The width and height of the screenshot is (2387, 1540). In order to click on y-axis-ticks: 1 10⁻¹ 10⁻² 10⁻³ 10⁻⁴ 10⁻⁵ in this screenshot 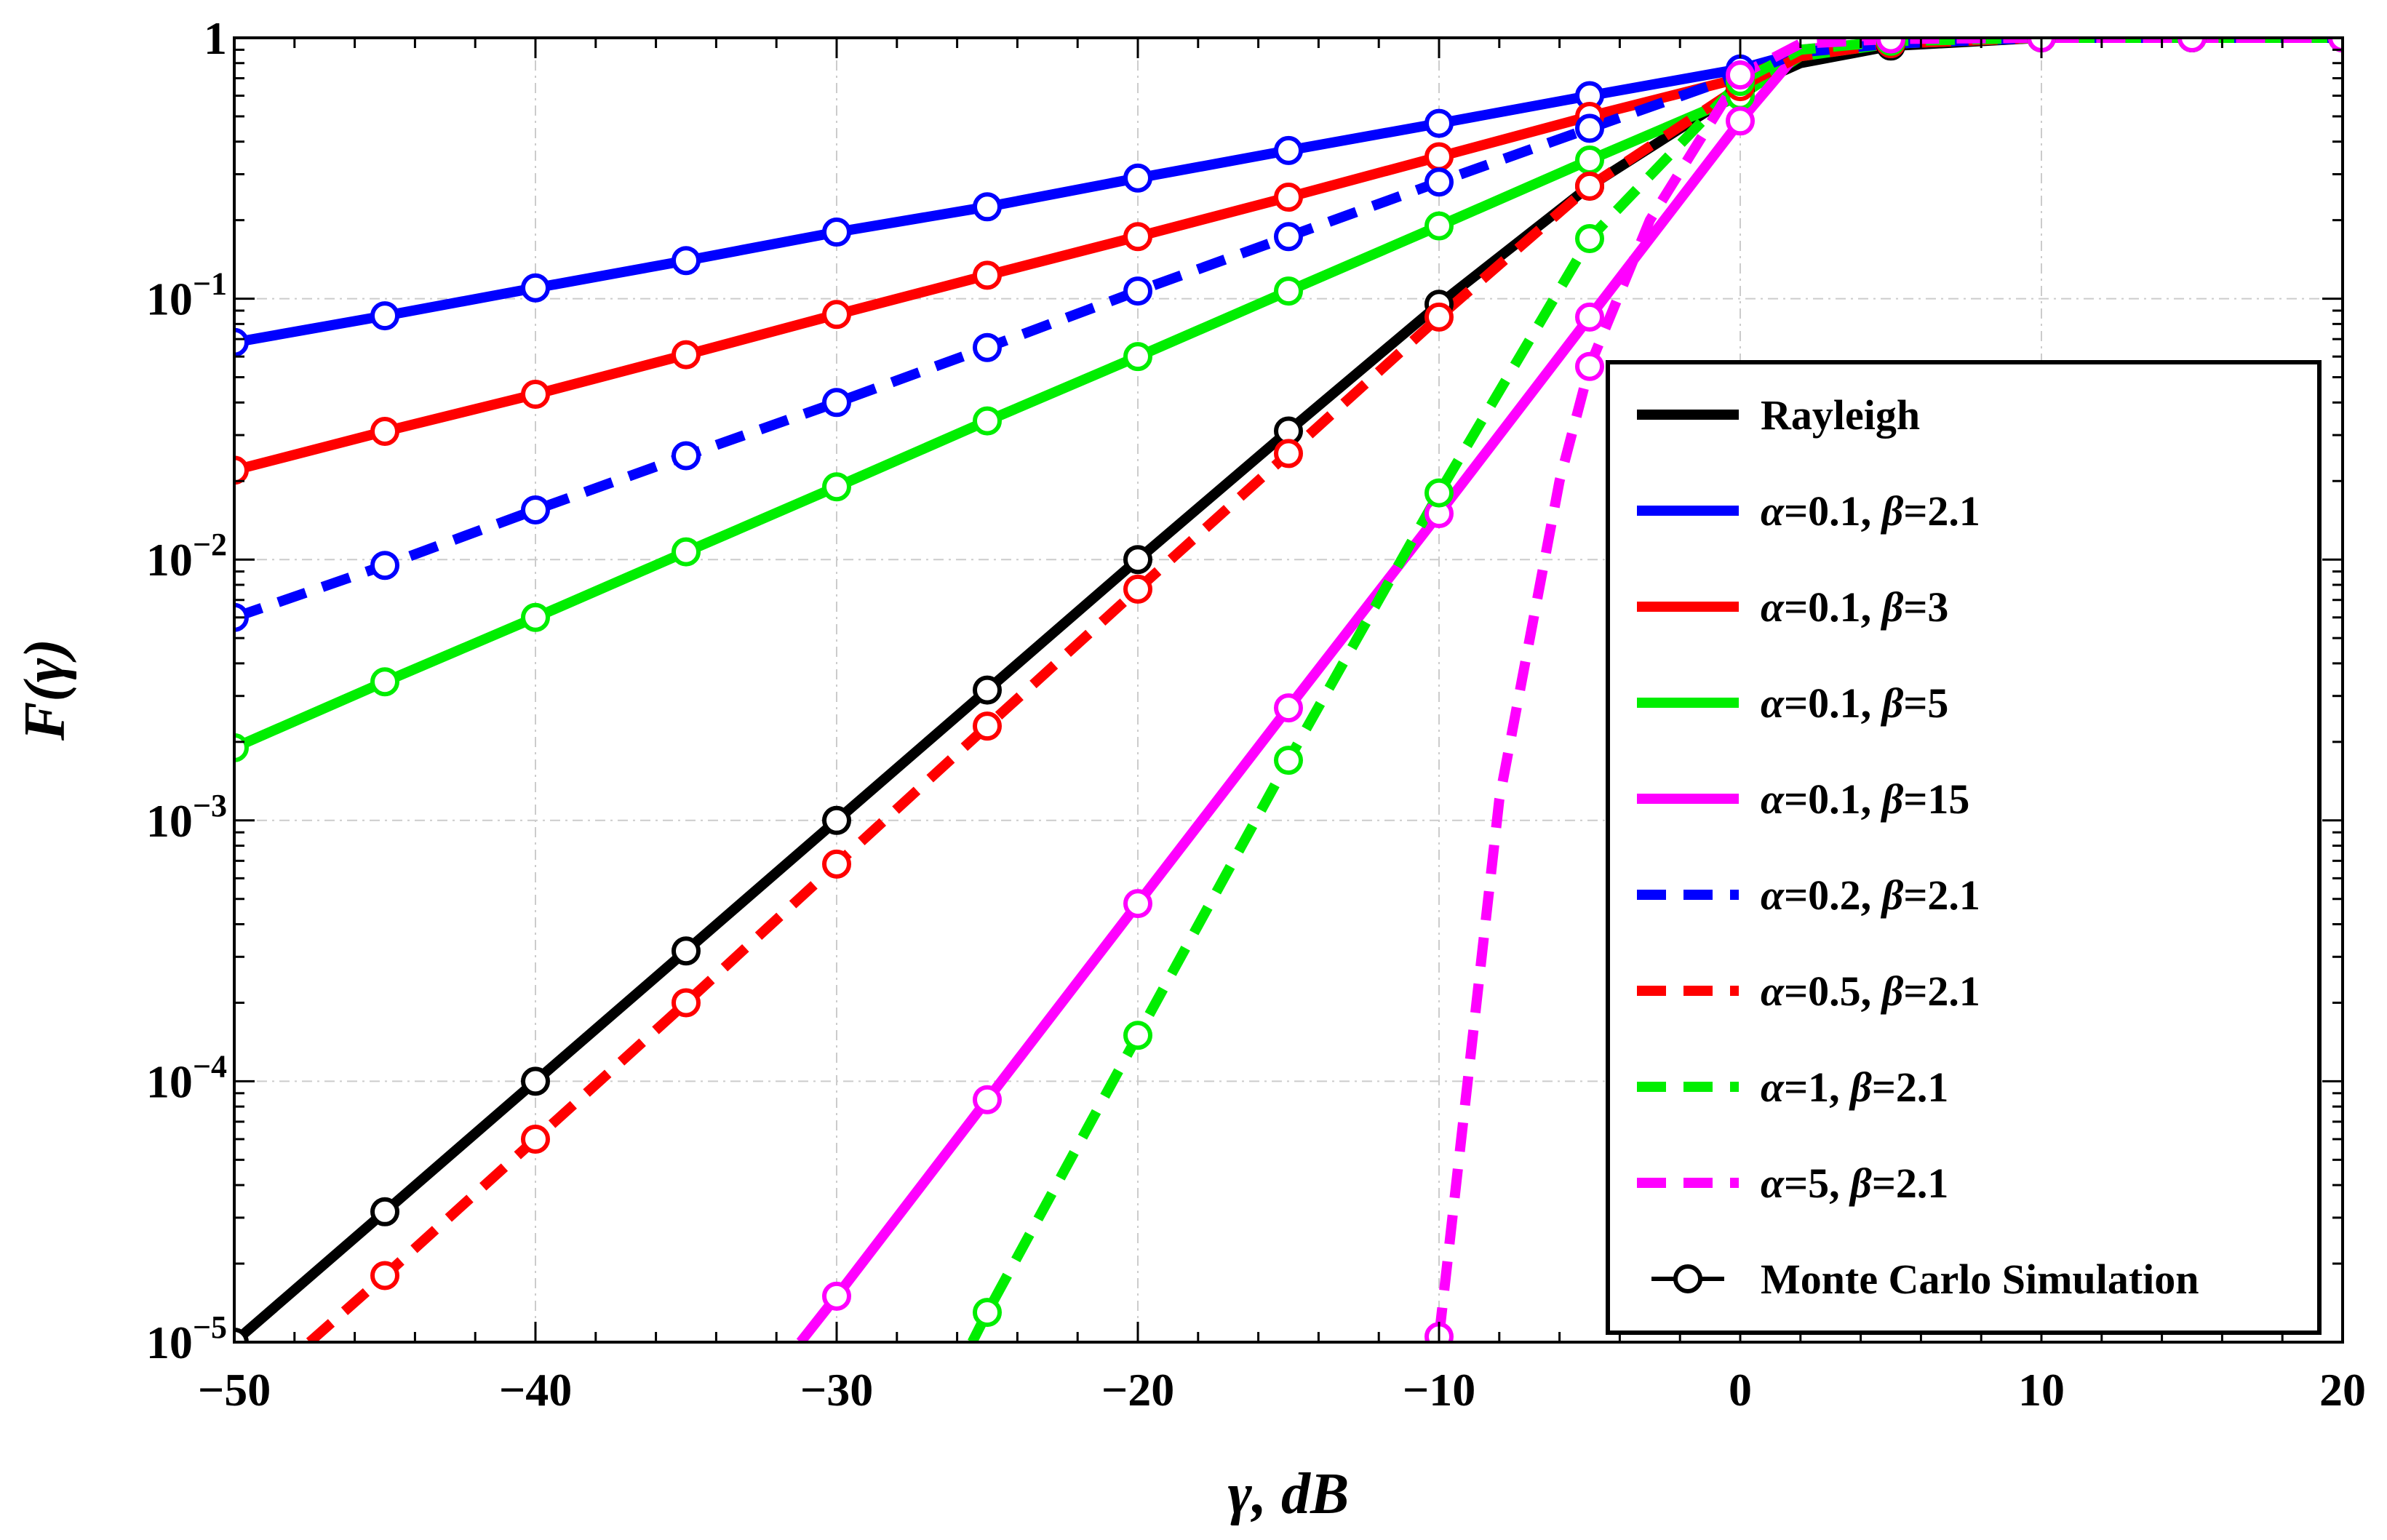, I will do `click(186, 690)`.